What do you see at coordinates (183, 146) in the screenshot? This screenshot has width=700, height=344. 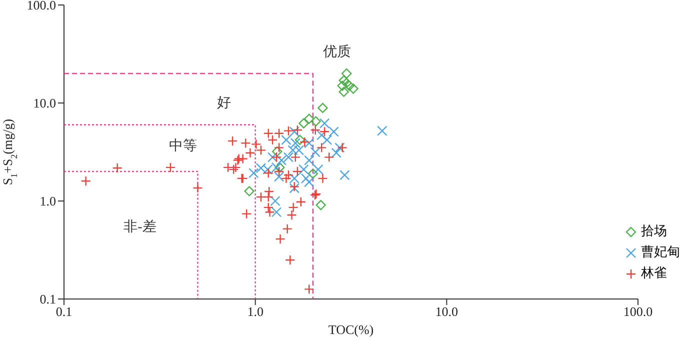 I see `annotation: 中等` at bounding box center [183, 146].